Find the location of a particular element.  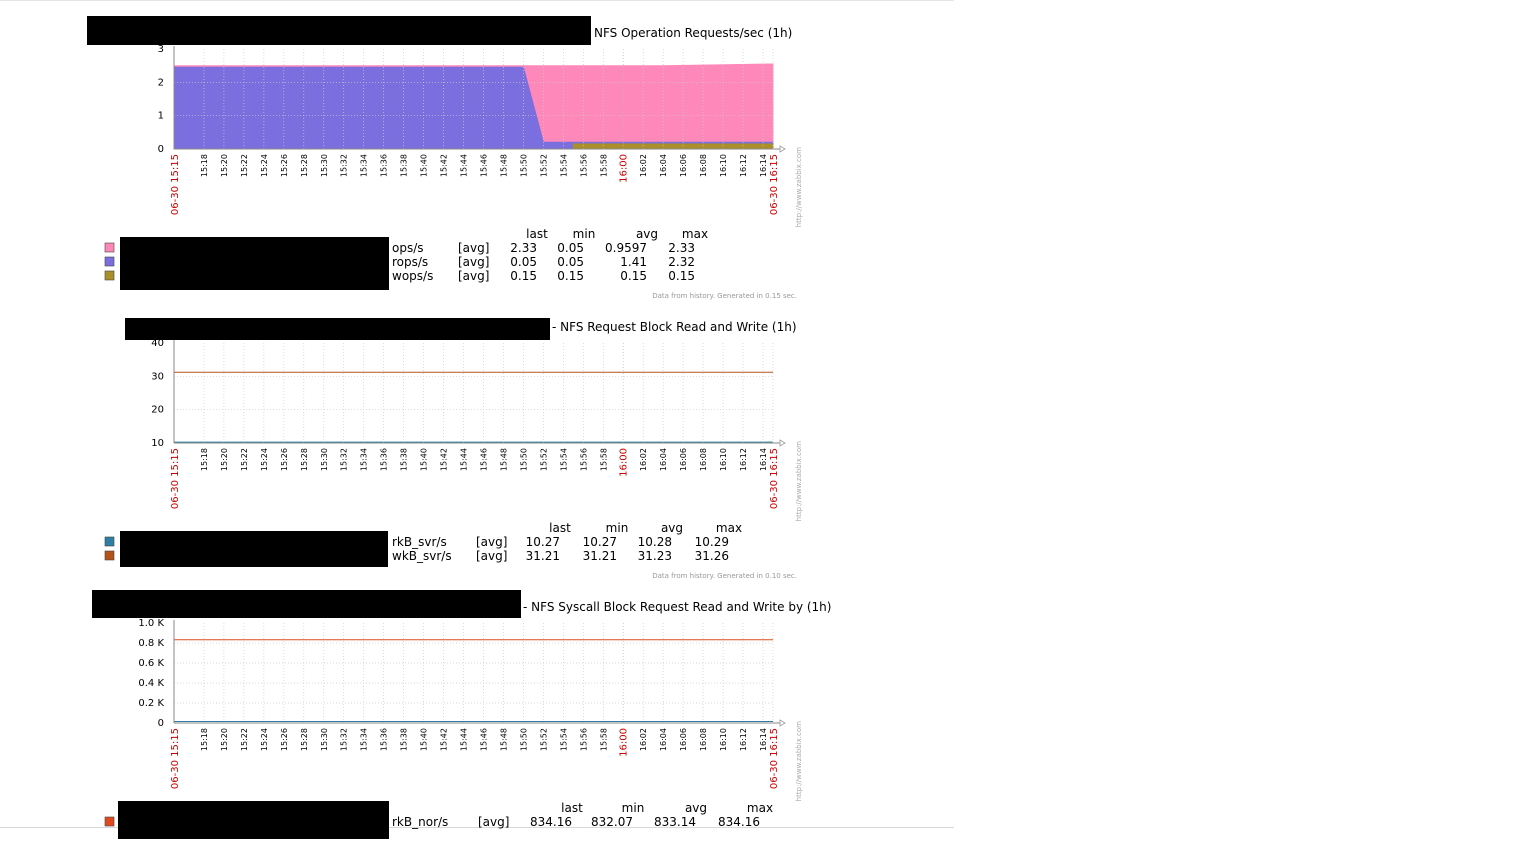

legend-item-avg: 0.9597 is located at coordinates (626, 248).